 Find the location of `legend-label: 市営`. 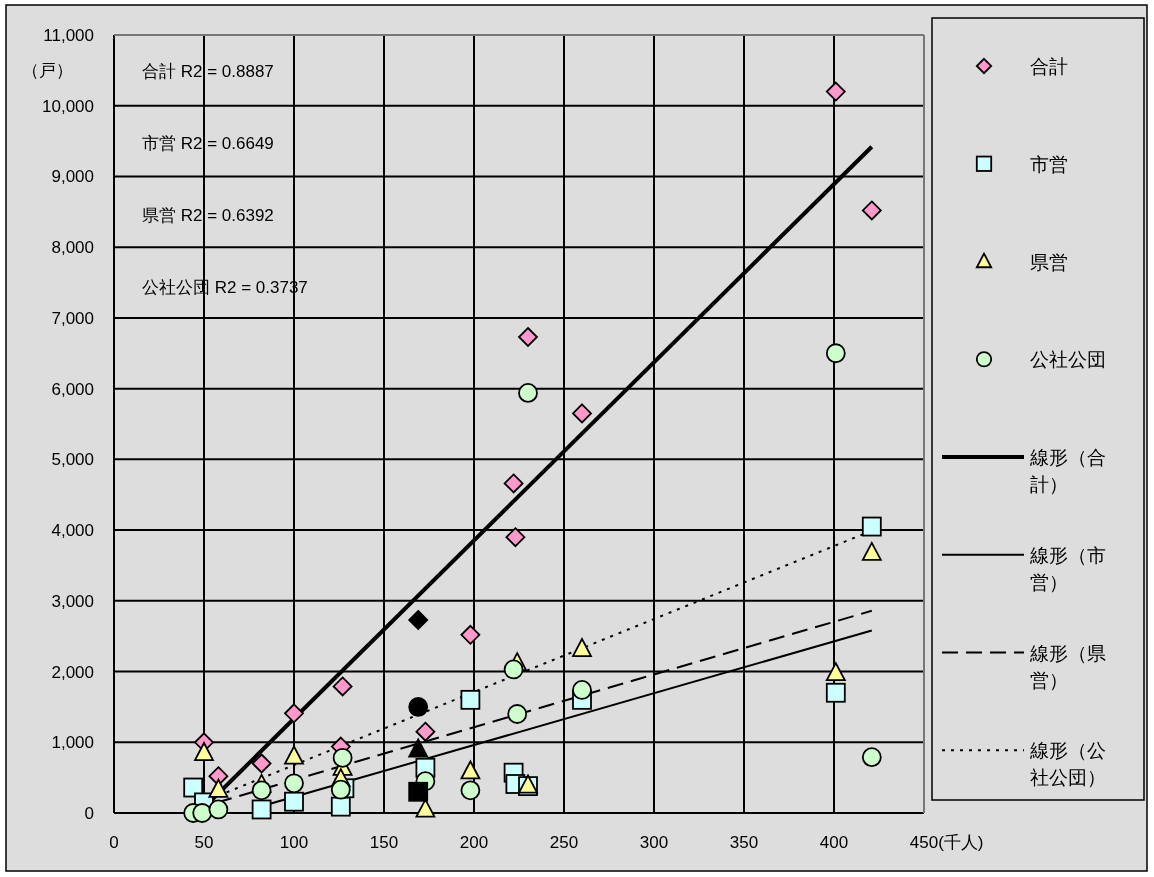

legend-label: 市営 is located at coordinates (1049, 164).